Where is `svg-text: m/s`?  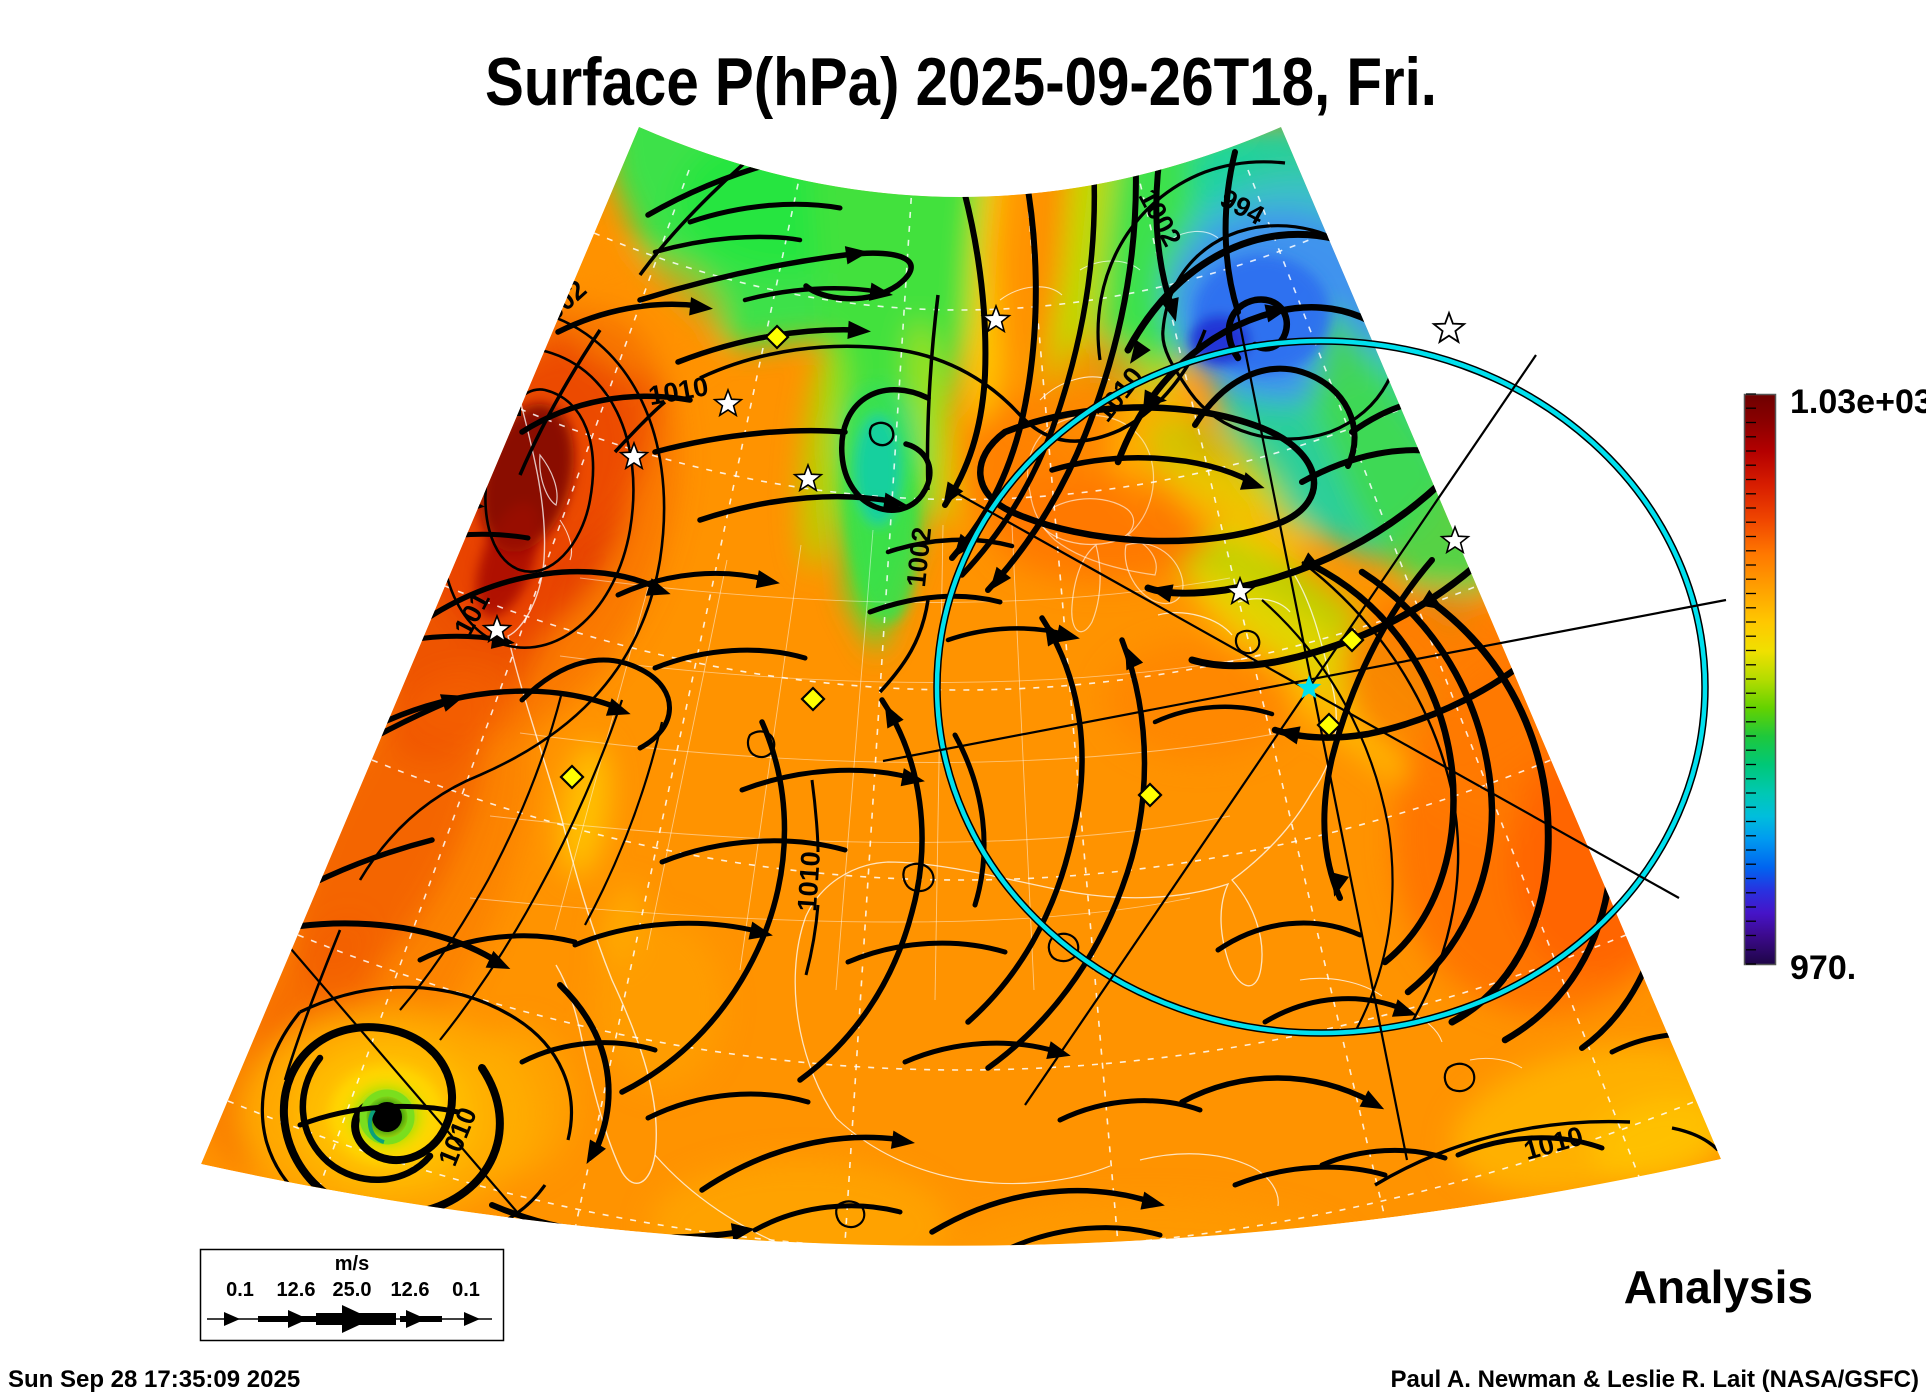 svg-text: m/s is located at coordinates (352, 1264).